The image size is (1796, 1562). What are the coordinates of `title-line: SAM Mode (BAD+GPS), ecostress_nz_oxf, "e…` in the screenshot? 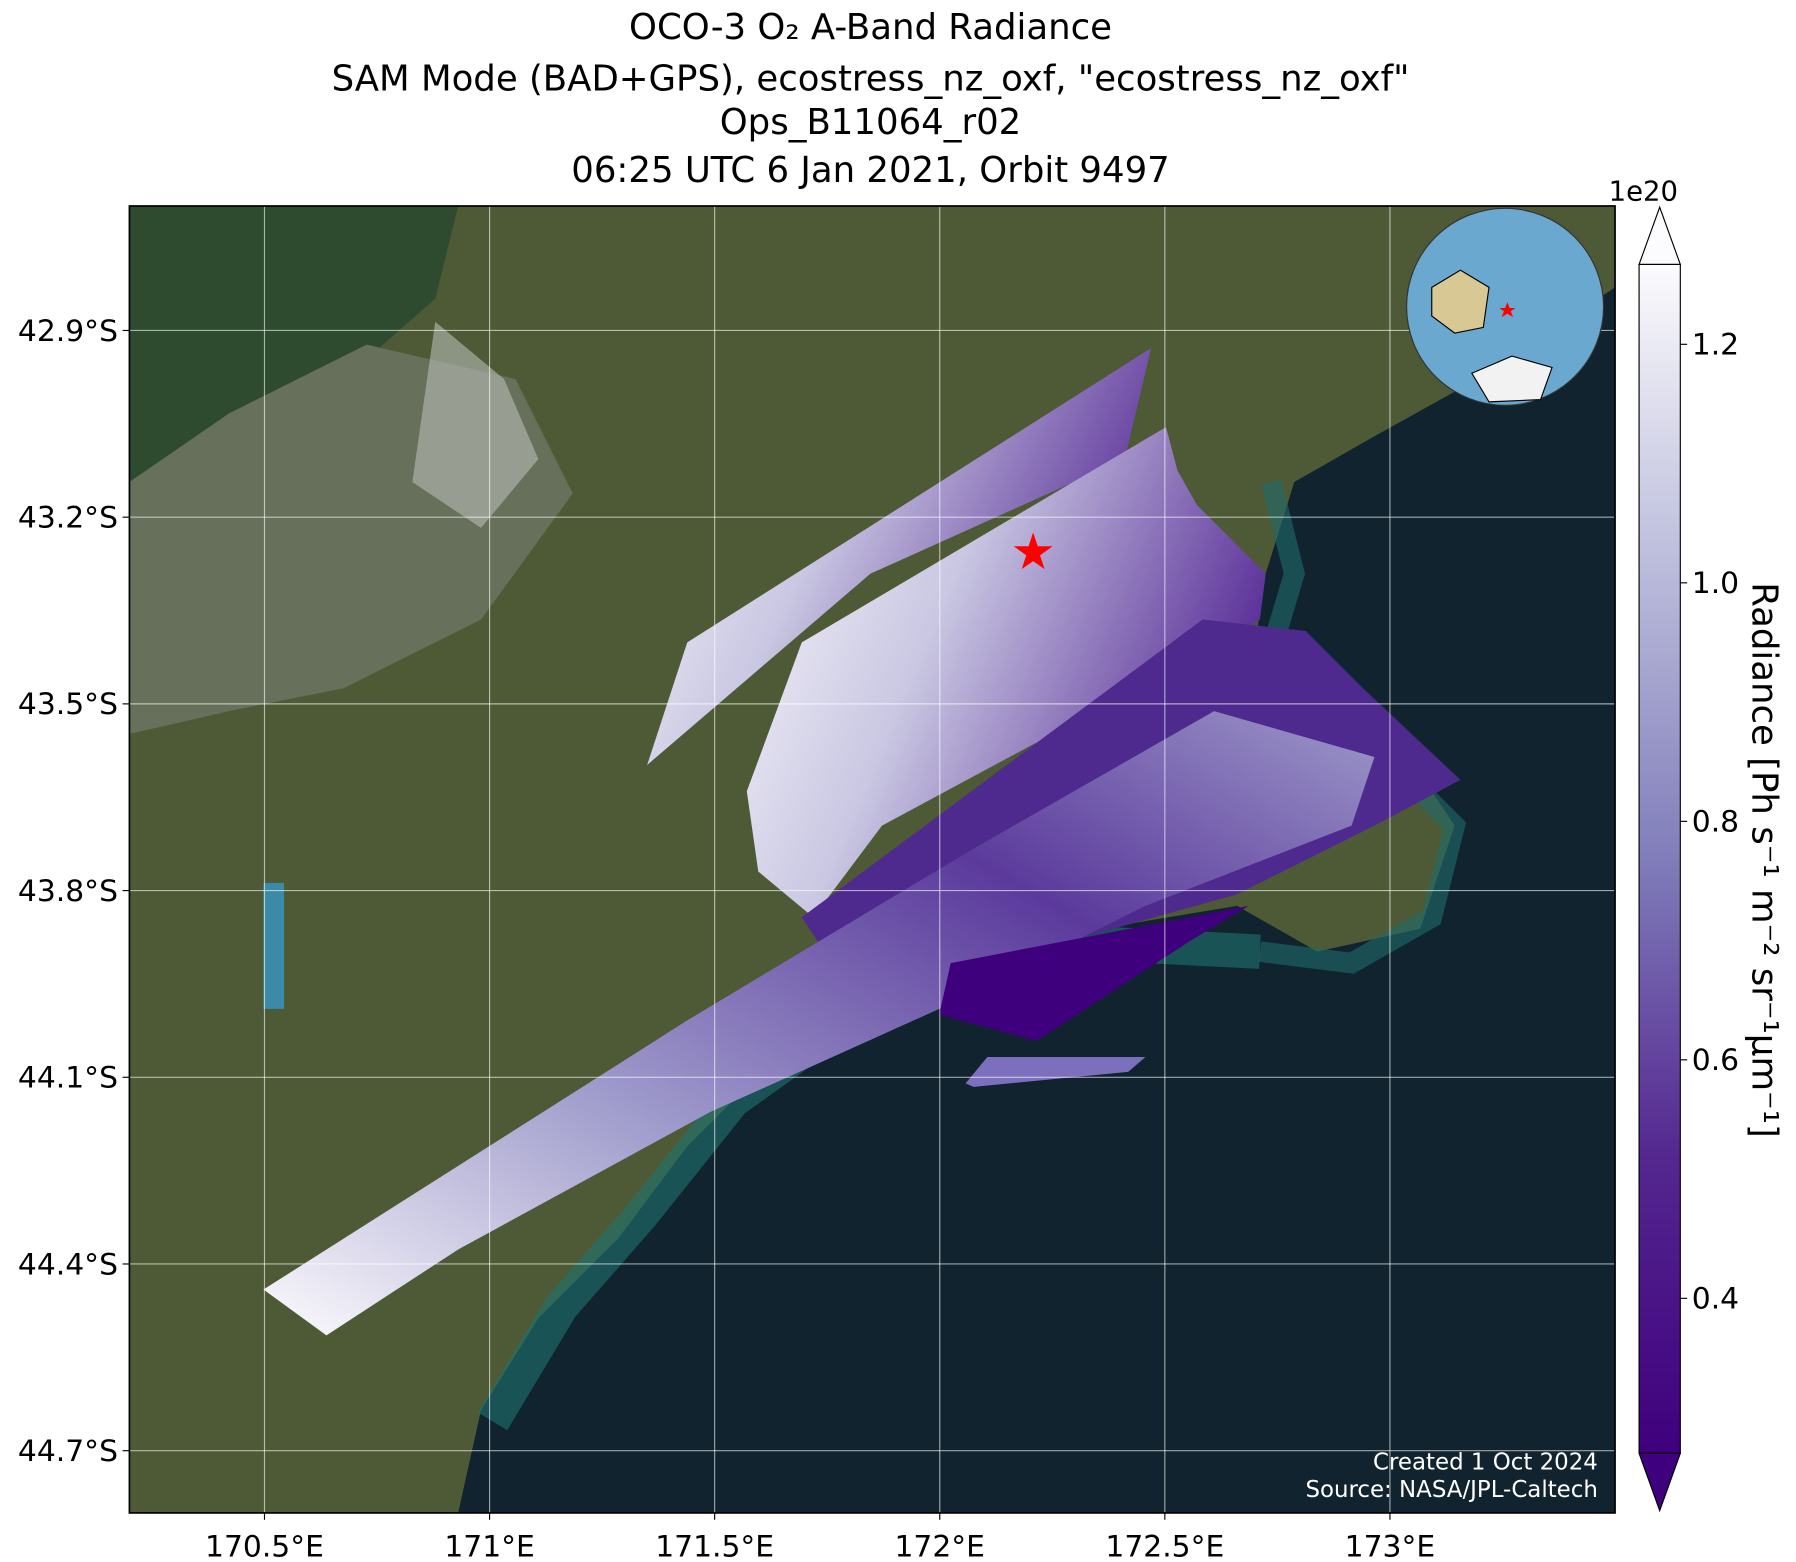 It's located at (871, 78).